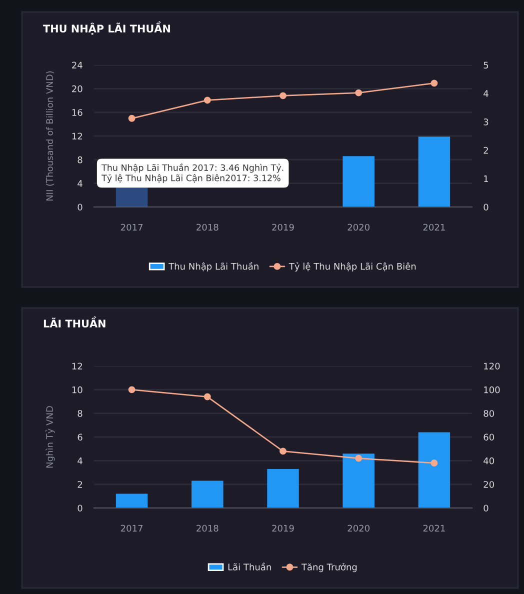  What do you see at coordinates (492, 366) in the screenshot?
I see `y2-tick-label: 120` at bounding box center [492, 366].